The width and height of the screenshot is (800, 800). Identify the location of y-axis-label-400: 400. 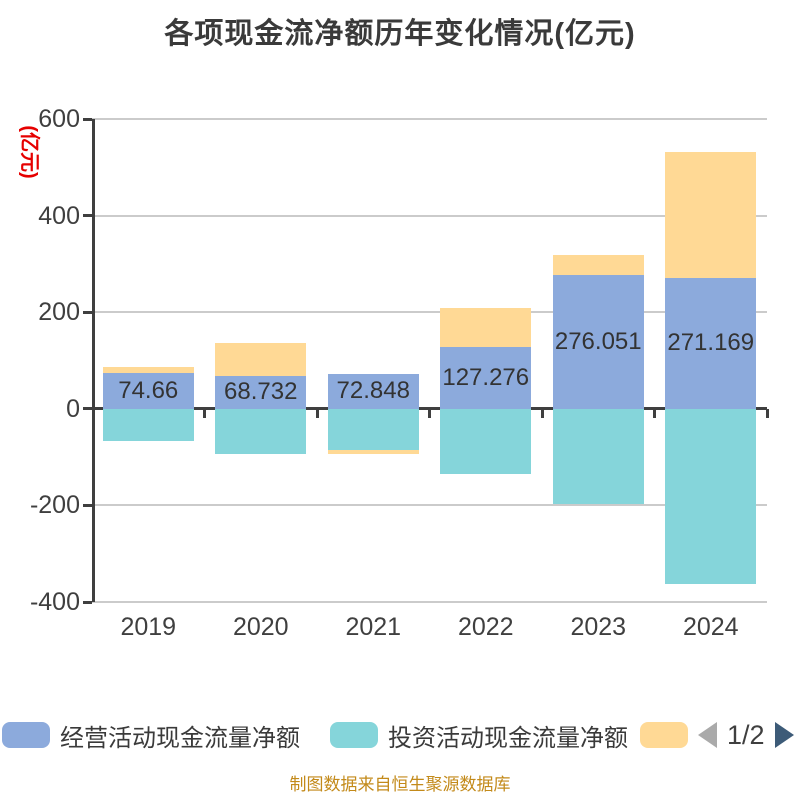
(59, 215).